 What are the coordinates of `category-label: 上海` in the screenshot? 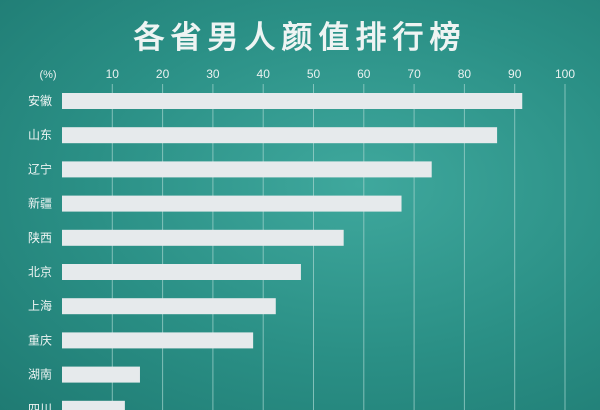 It's located at (40, 305).